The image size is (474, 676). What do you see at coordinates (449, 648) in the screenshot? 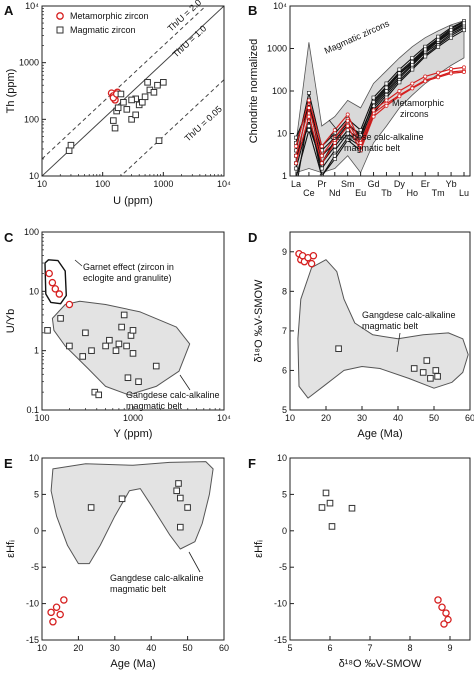
I see `x-tick-label: 9` at bounding box center [449, 648].